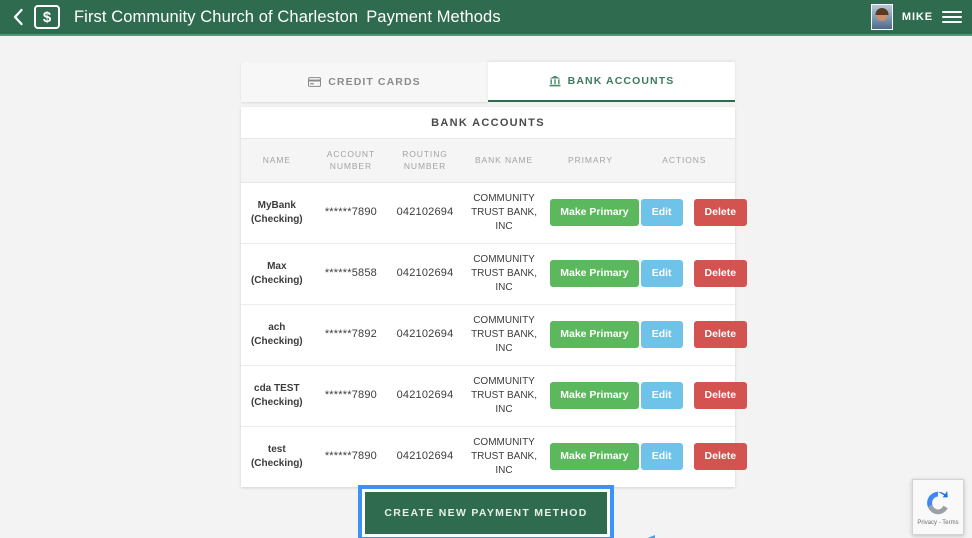 Image resolution: width=972 pixels, height=538 pixels. Describe the element at coordinates (425, 154) in the screenshot. I see `column-header-routing-line1: ROUTING` at that location.